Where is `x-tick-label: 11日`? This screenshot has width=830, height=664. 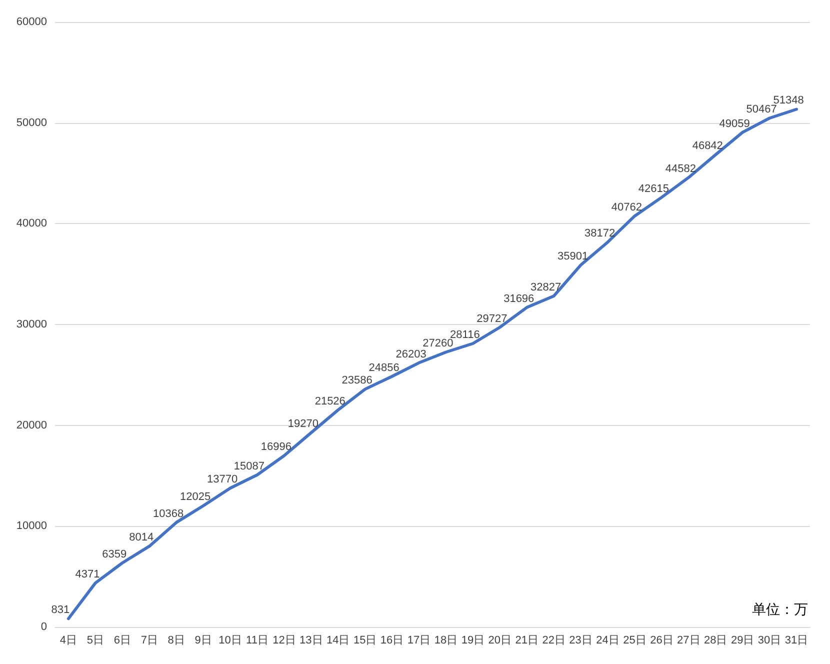 x-tick-label: 11日 is located at coordinates (257, 640).